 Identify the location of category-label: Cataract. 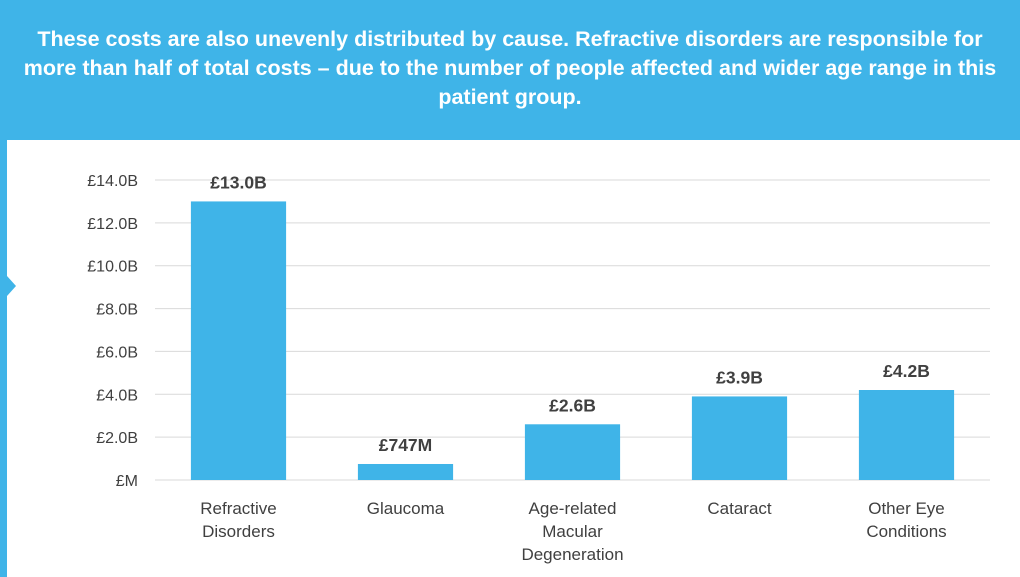
(739, 508).